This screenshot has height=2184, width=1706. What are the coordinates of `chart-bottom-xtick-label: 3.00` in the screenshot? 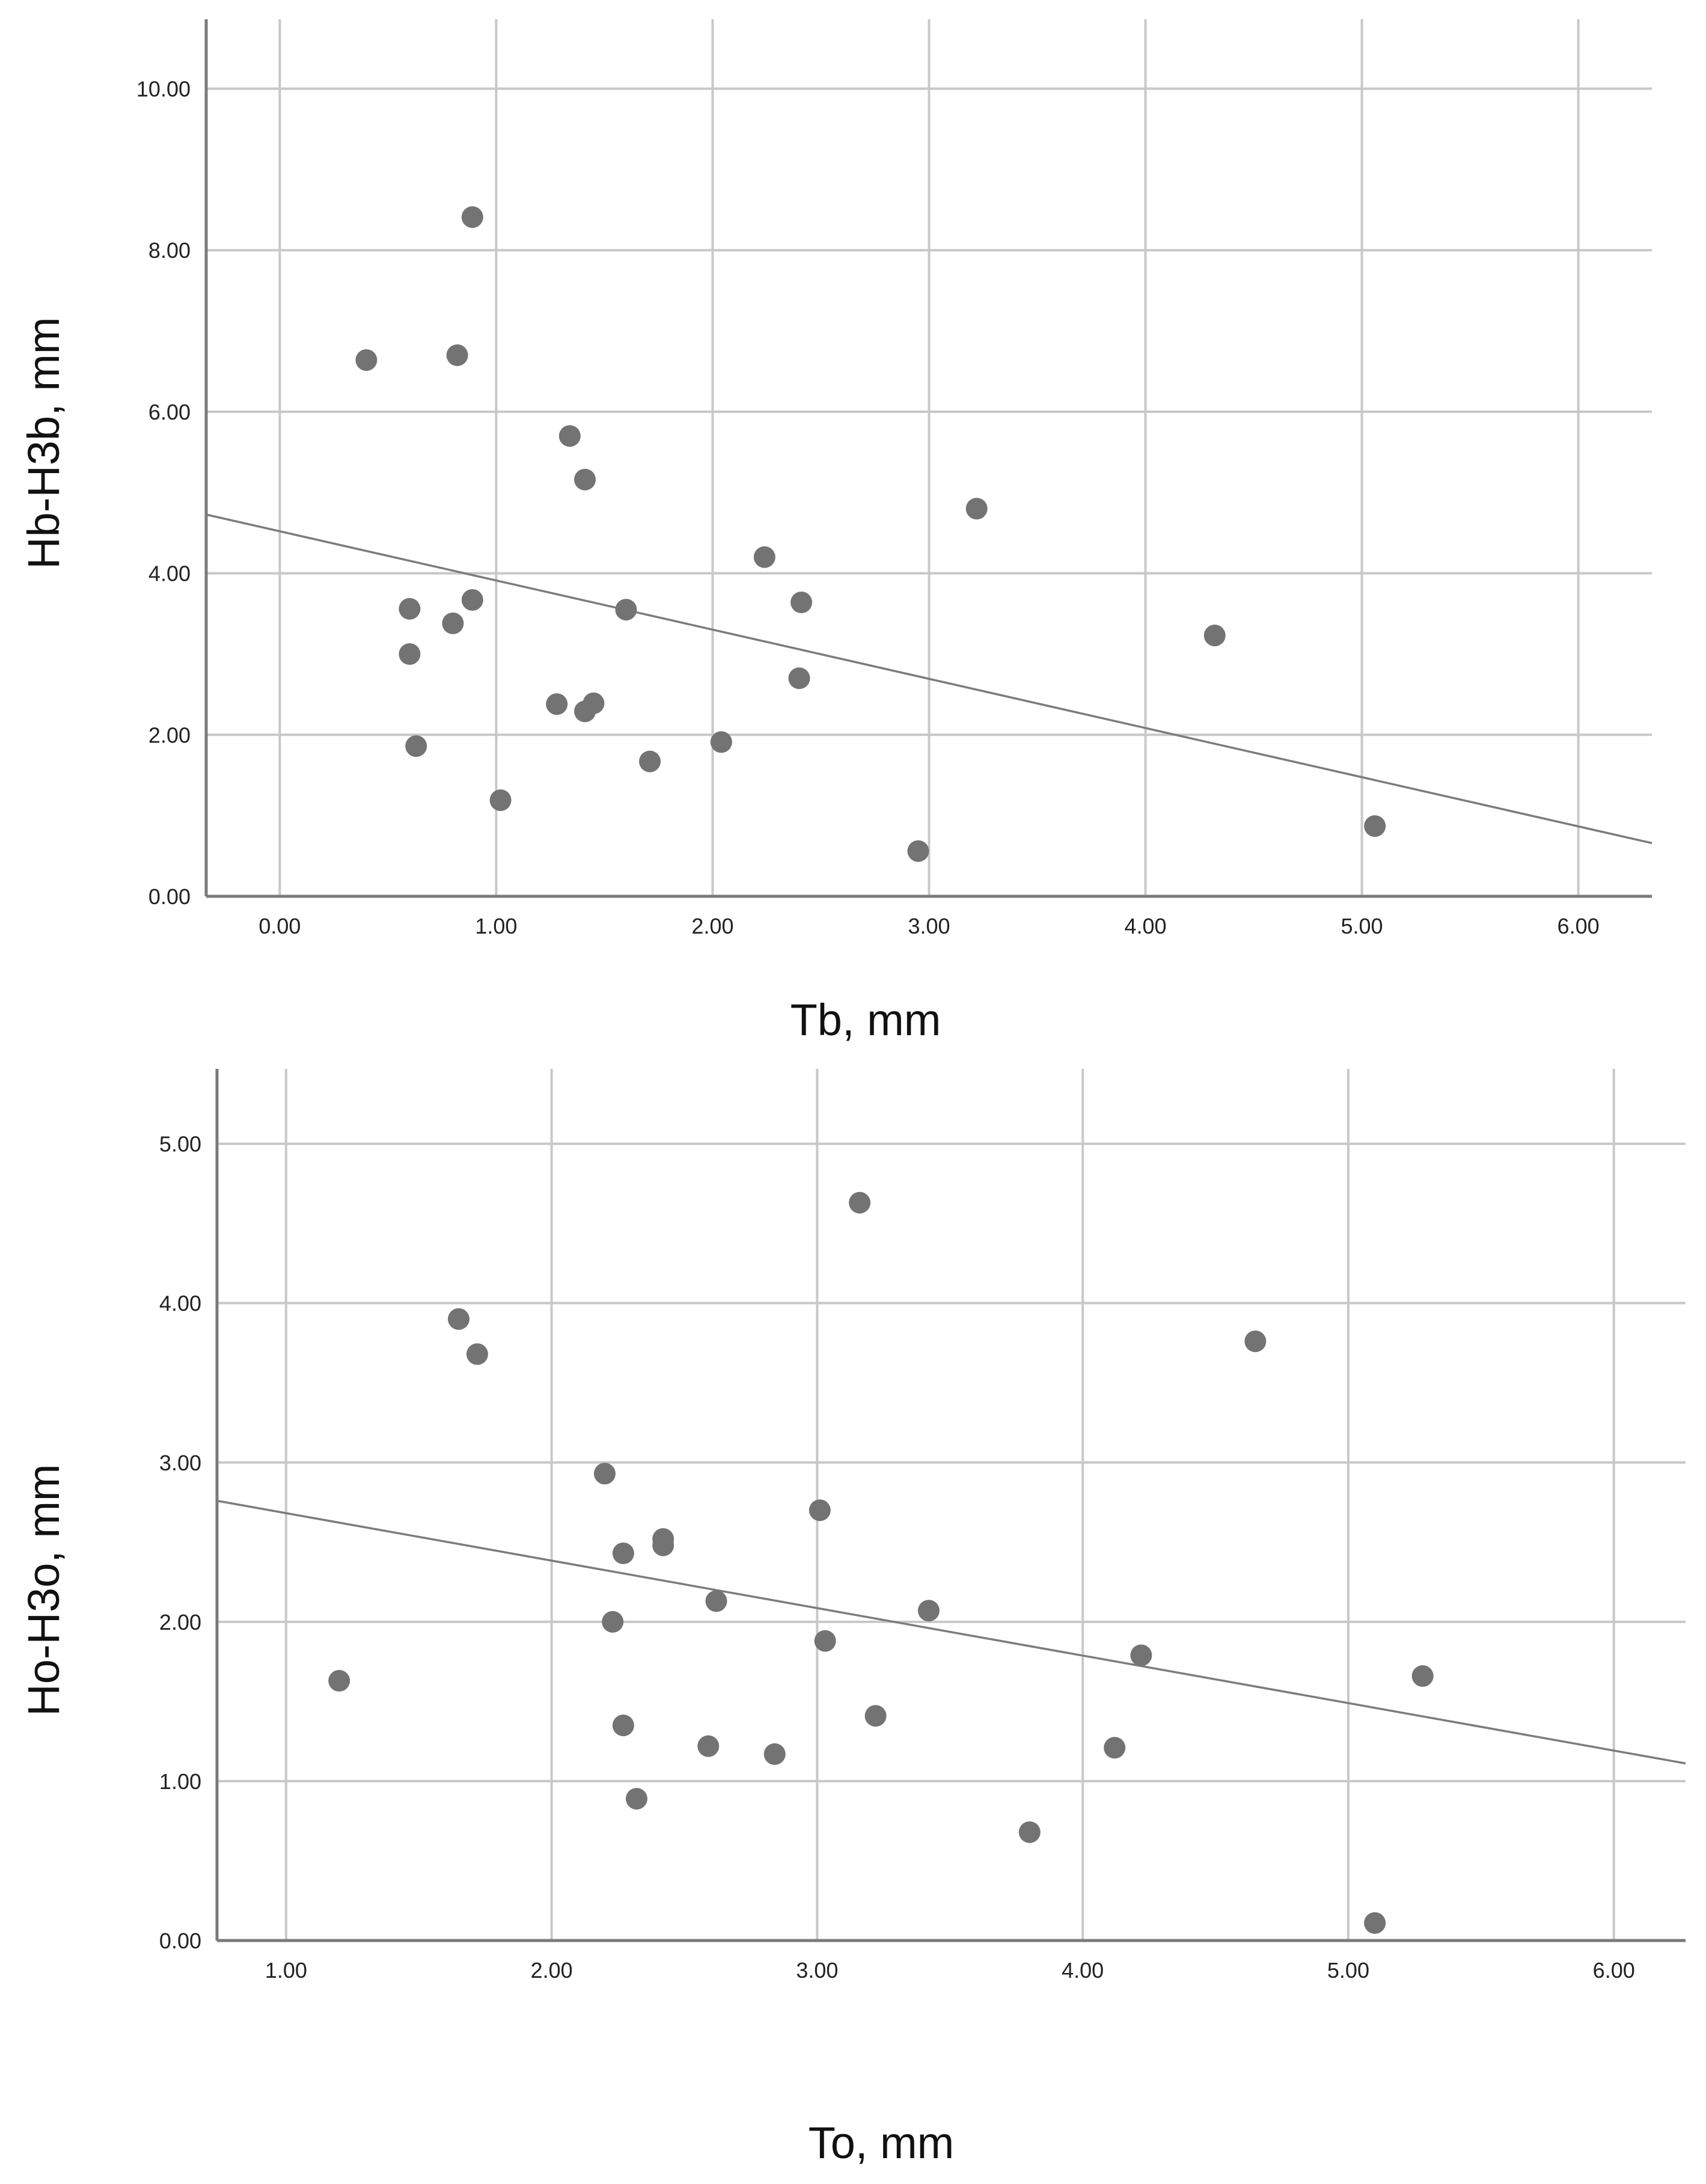 It's located at (817, 1971).